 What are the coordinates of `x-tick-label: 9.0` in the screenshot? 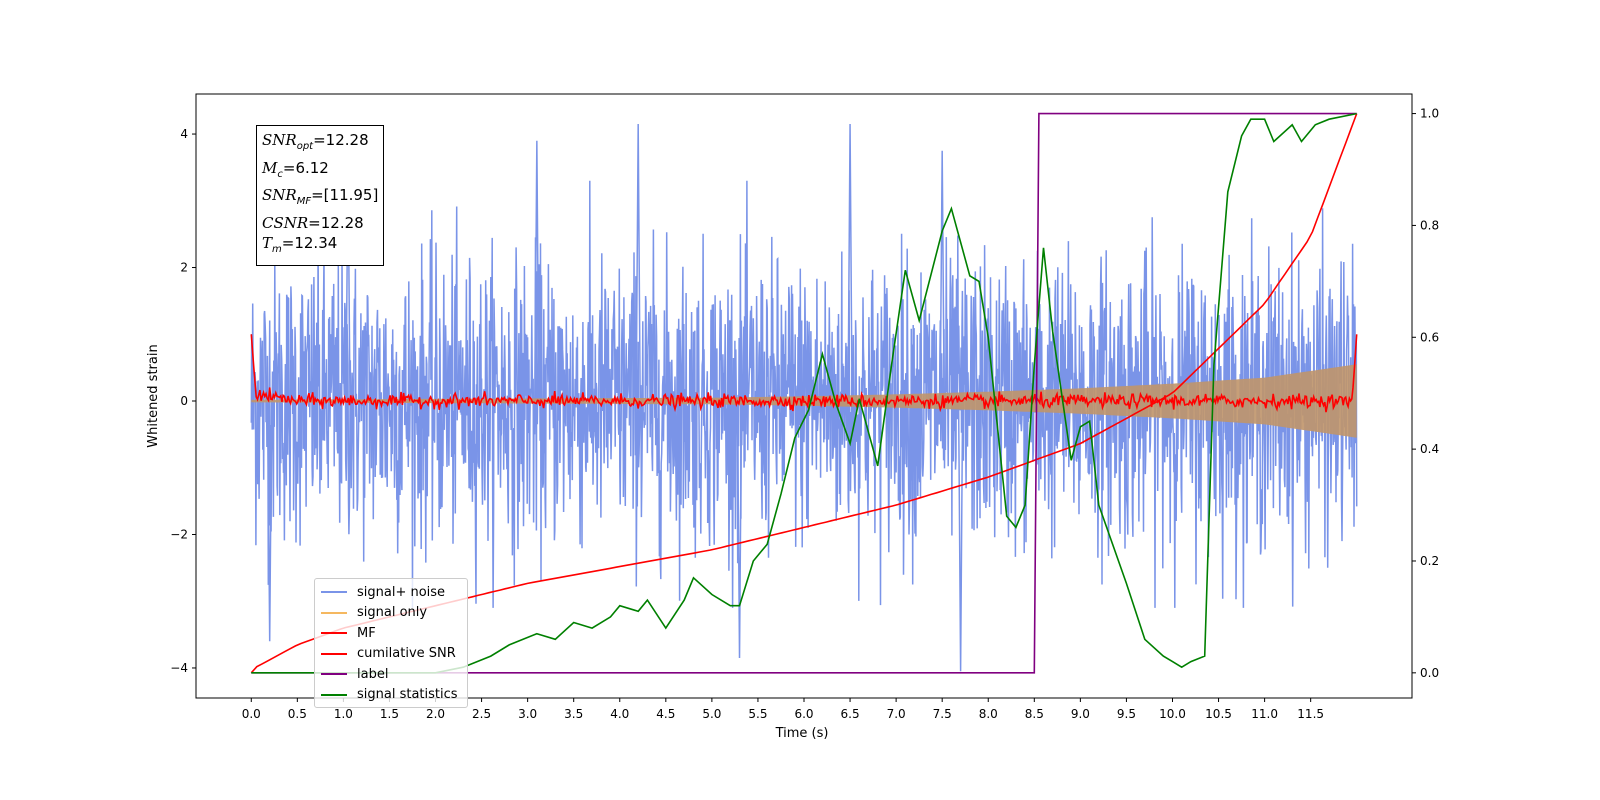 It's located at (1080, 714).